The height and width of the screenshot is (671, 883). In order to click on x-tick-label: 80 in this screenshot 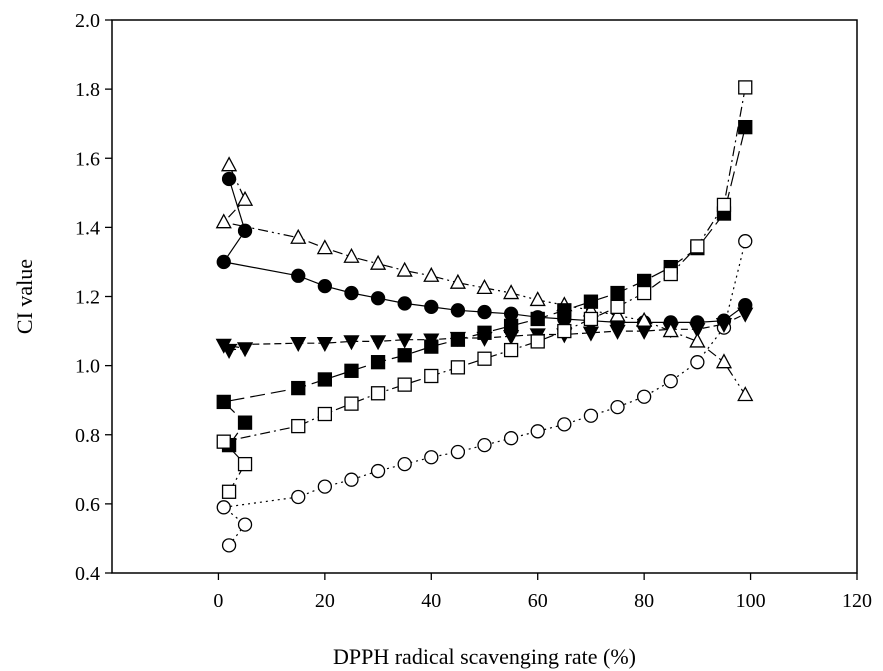, I will do `click(644, 601)`.